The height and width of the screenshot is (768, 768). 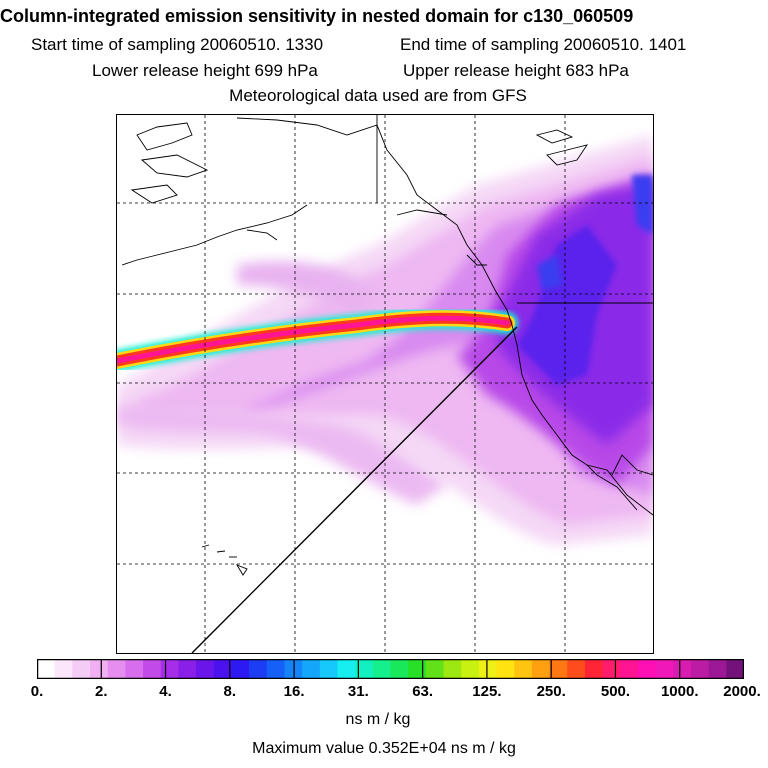 I want to click on colorbar-tick-label: 2000., so click(x=742, y=691).